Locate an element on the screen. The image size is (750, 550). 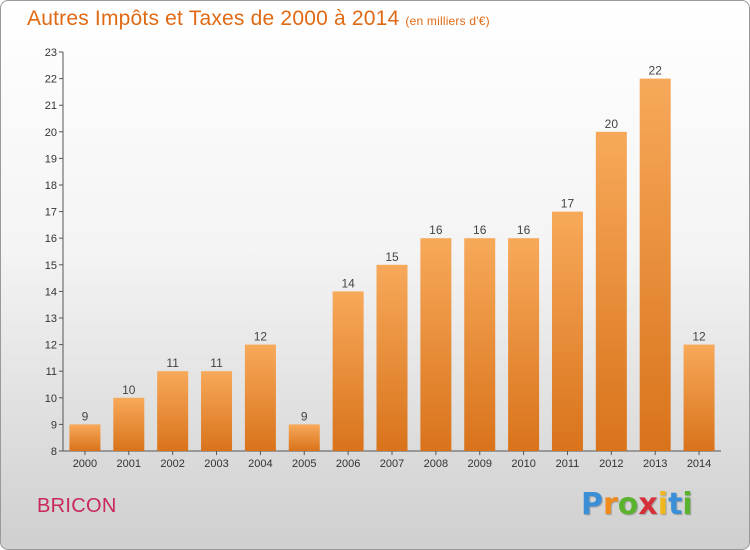
value-label-2011: 17 is located at coordinates (568, 204).